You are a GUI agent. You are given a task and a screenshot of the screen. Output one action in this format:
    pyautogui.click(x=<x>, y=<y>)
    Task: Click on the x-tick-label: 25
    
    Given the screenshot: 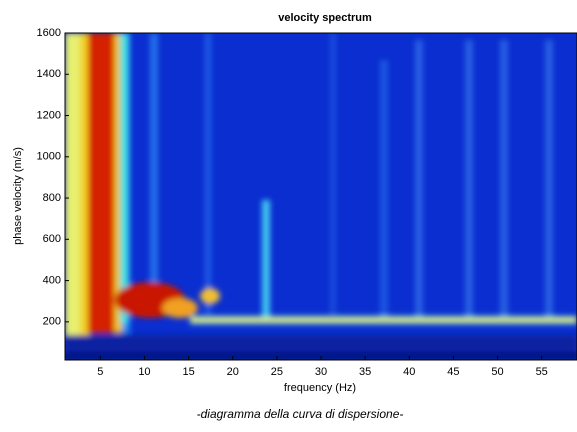 What is the action you would take?
    pyautogui.click(x=277, y=372)
    